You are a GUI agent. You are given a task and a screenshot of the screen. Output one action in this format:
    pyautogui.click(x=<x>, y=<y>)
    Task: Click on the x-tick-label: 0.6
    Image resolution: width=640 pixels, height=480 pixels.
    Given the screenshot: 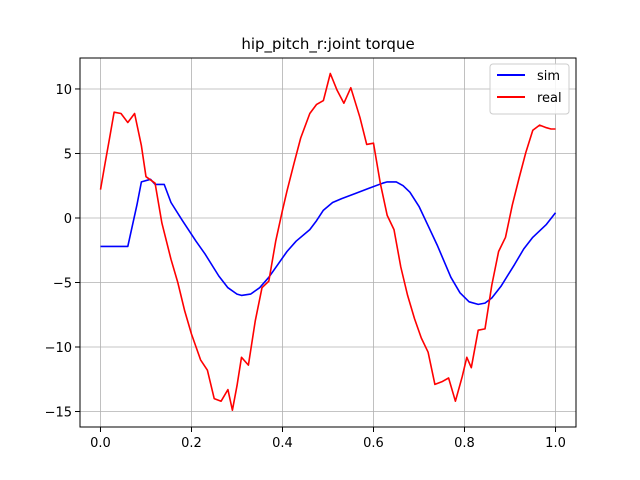 What is the action you would take?
    pyautogui.click(x=373, y=443)
    